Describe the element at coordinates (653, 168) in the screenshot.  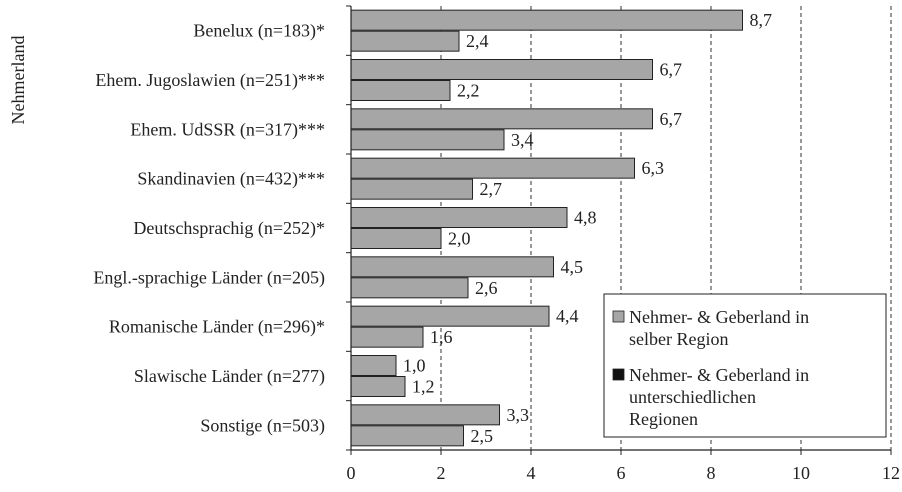
I see `data-label: 6,3` at that location.